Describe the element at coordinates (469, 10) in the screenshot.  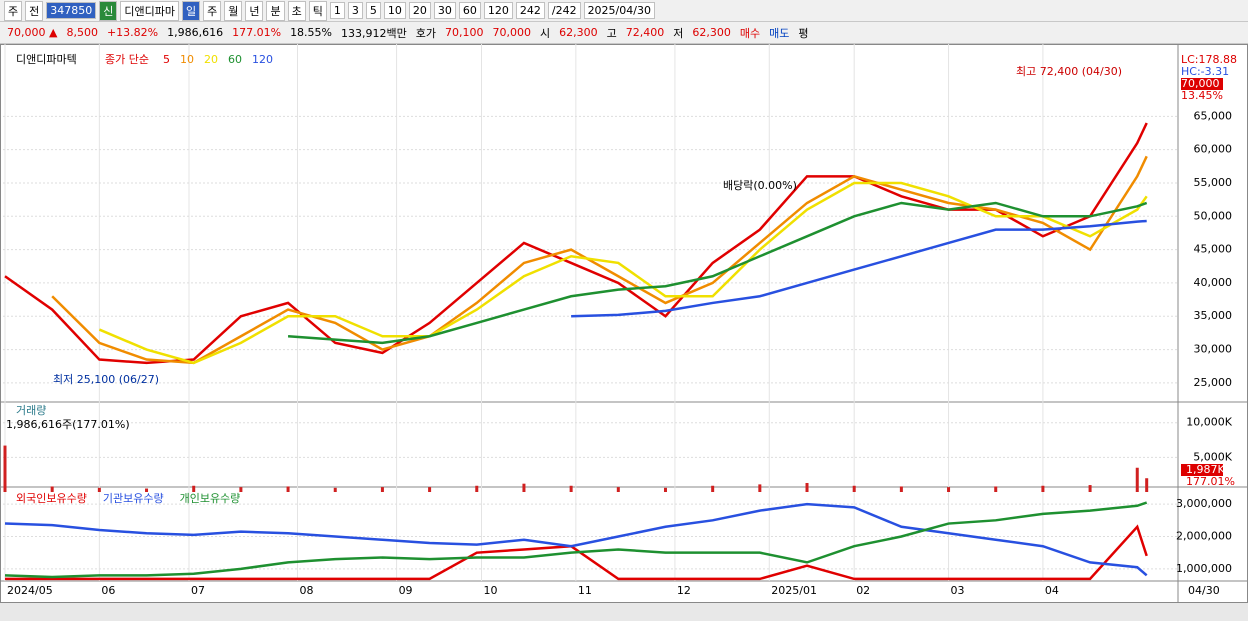
I see `toolbar-item: 60` at that location.